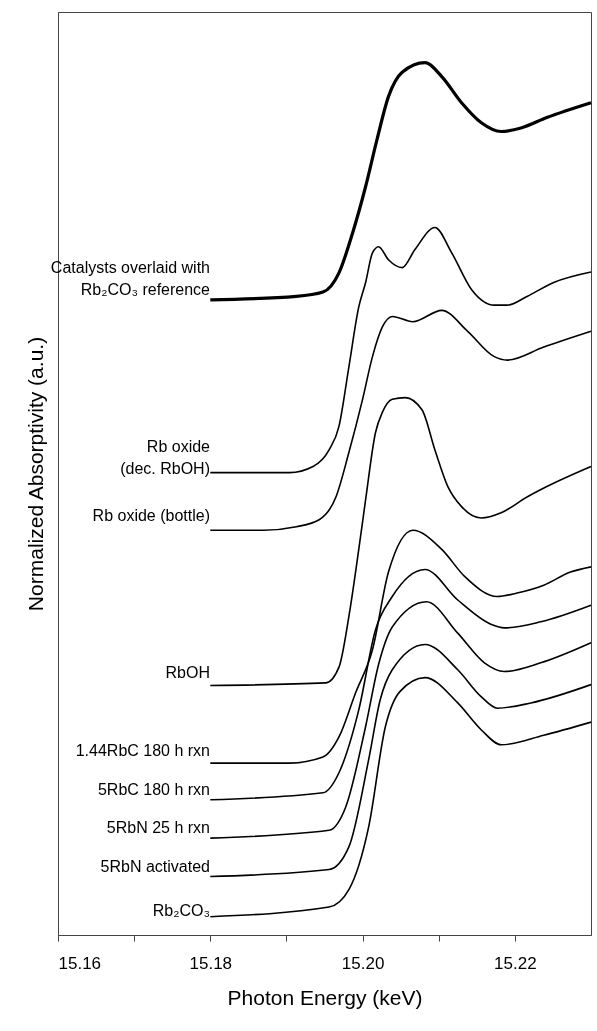 This screenshot has width=597, height=1031. Describe the element at coordinates (80, 963) in the screenshot. I see `x-tick-label: 15.16` at that location.